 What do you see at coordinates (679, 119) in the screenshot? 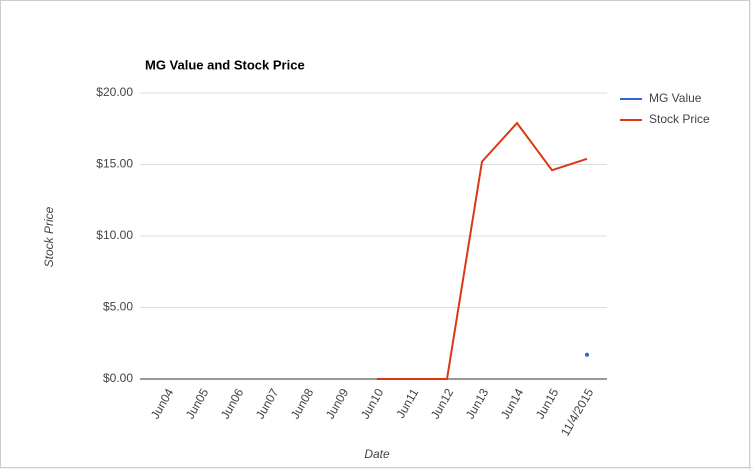
I see `legend-label: Stock Price` at bounding box center [679, 119].